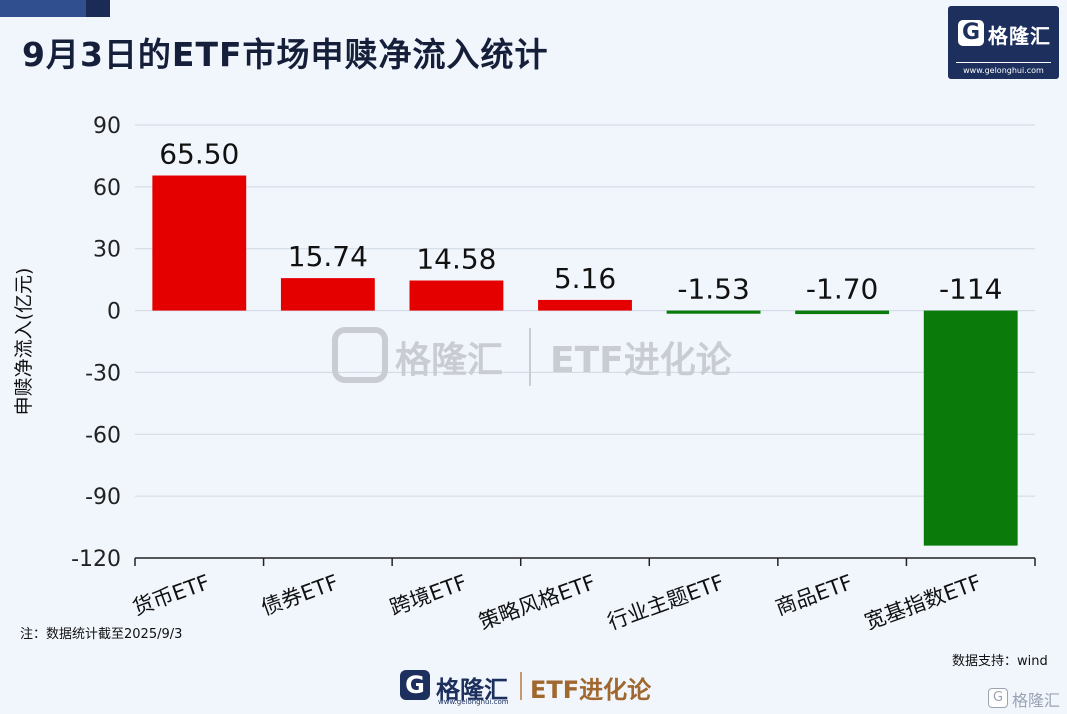 The width and height of the screenshot is (1067, 714). Describe the element at coordinates (1003, 62) in the screenshot. I see `logo-divider` at that location.